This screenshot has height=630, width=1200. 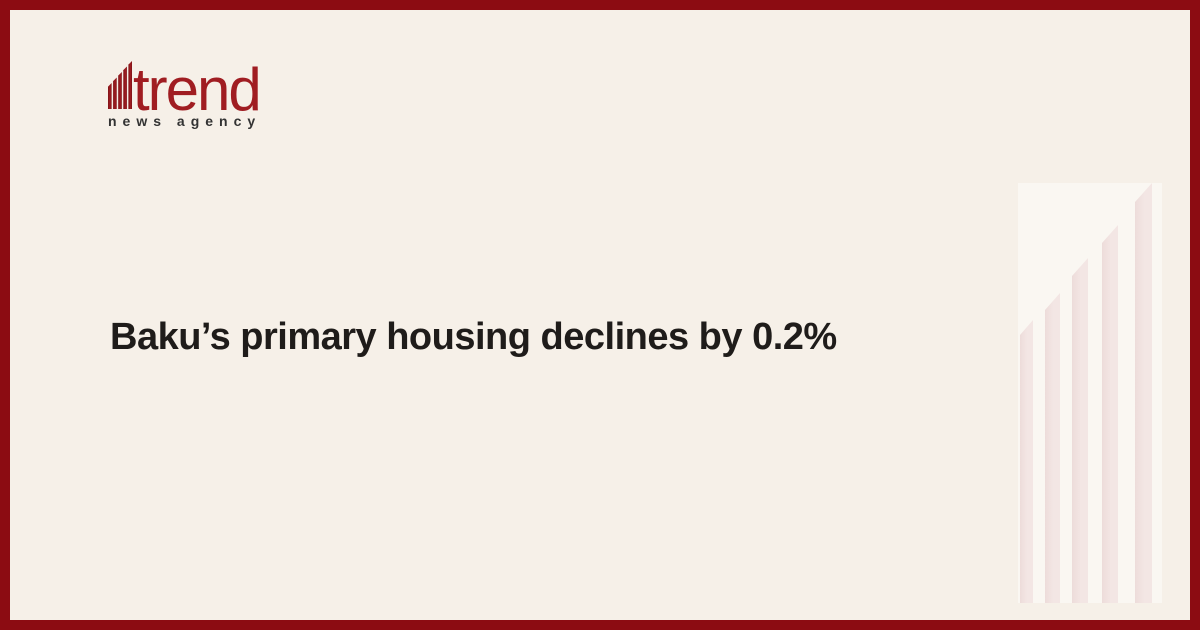 I want to click on trend-logo-row: trend, so click(x=185, y=89).